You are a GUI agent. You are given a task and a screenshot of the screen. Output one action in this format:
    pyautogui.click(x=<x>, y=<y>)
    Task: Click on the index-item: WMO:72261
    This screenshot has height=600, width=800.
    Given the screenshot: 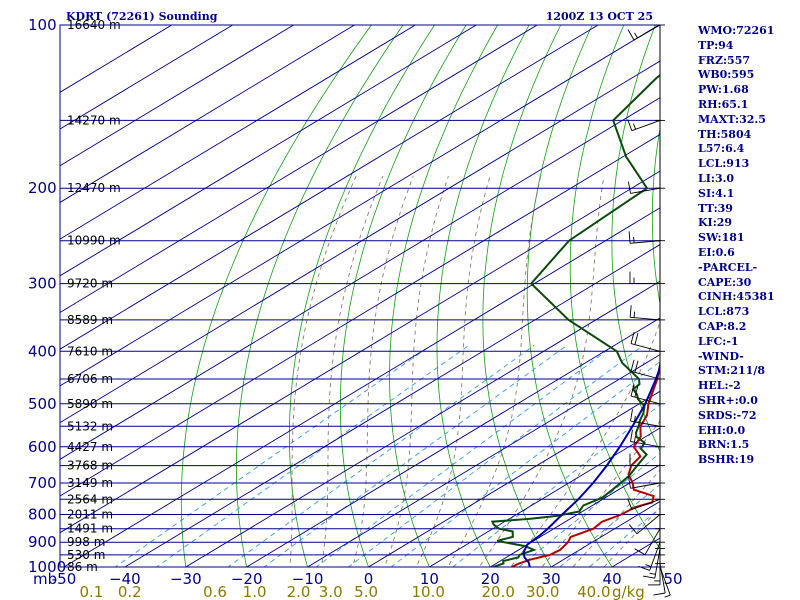 What is the action you would take?
    pyautogui.click(x=736, y=30)
    